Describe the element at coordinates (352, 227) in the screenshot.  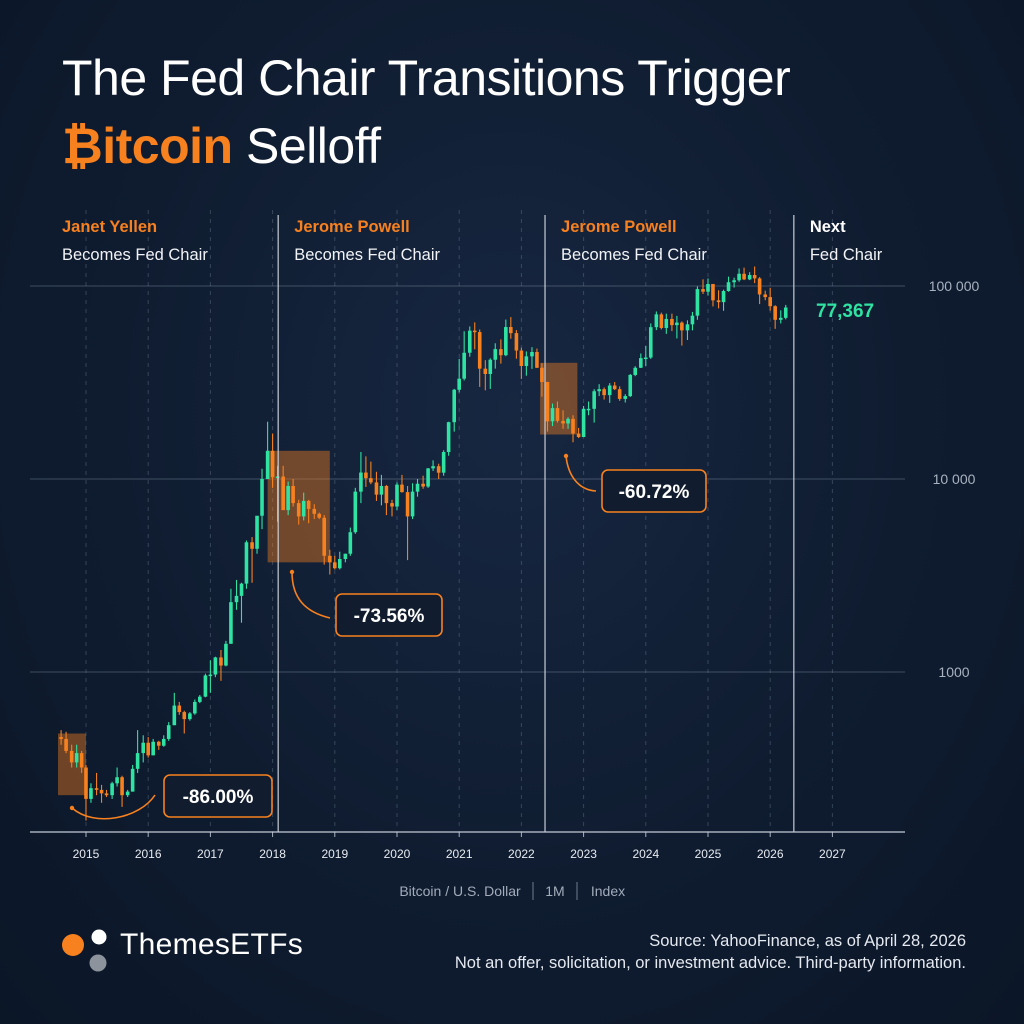
I see `event-name: Jerome Powell` at that location.